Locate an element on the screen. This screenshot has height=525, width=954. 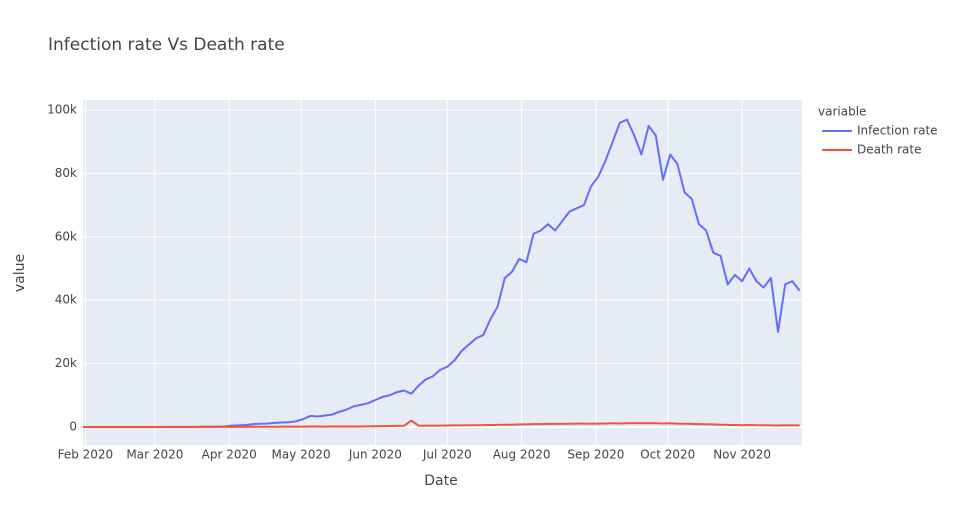
x-tick-label: Mar 2020 is located at coordinates (154, 455).